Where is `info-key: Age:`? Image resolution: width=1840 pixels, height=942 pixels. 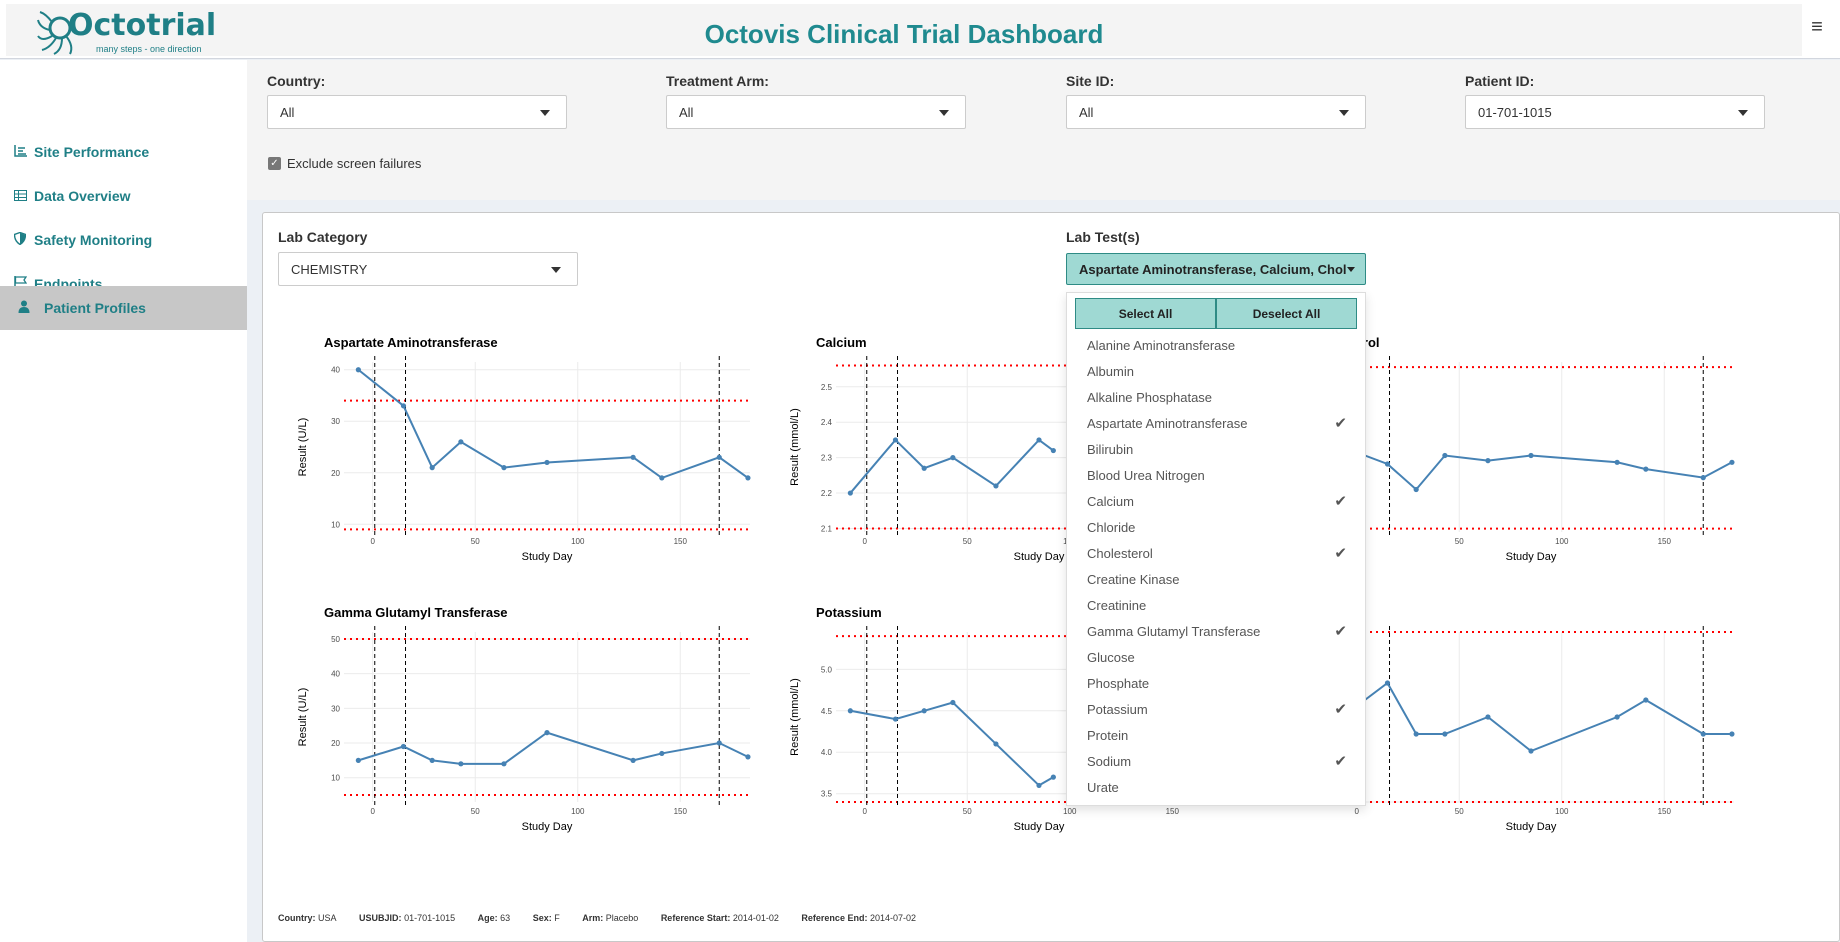
info-key: Age: is located at coordinates (487, 918).